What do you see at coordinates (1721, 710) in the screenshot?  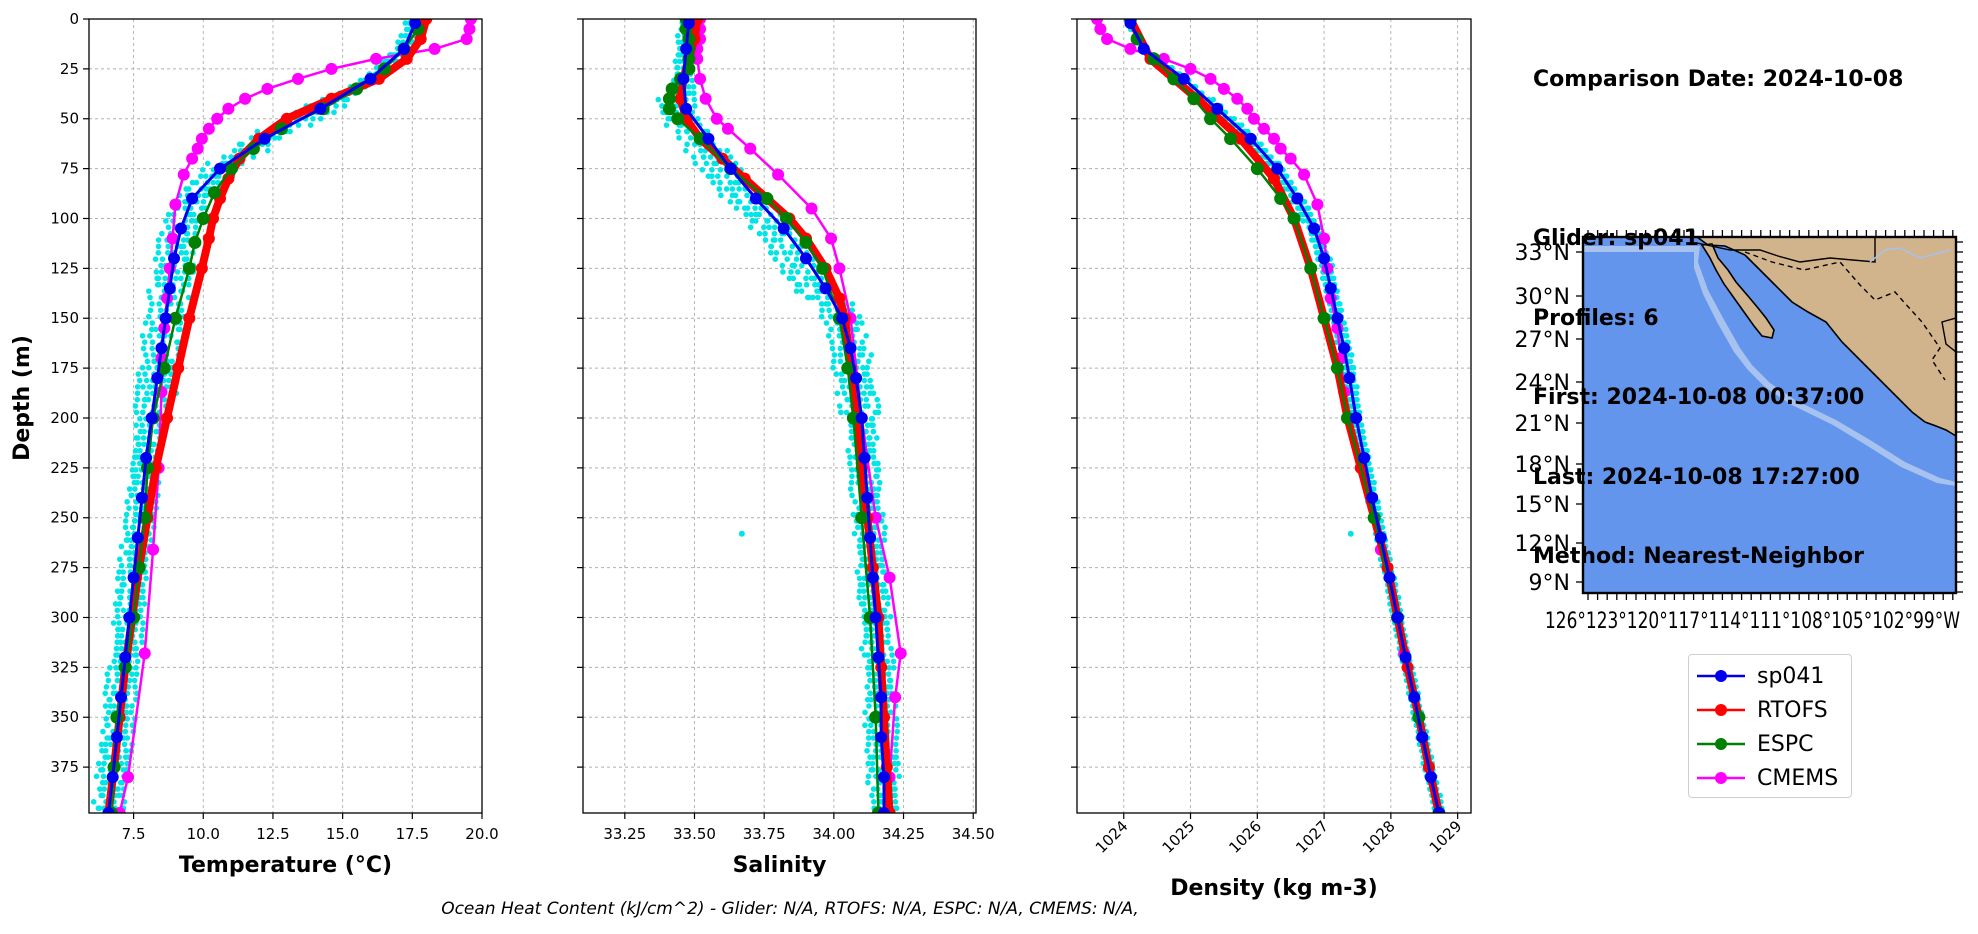 I see `legend-swatch-rtofs` at bounding box center [1721, 710].